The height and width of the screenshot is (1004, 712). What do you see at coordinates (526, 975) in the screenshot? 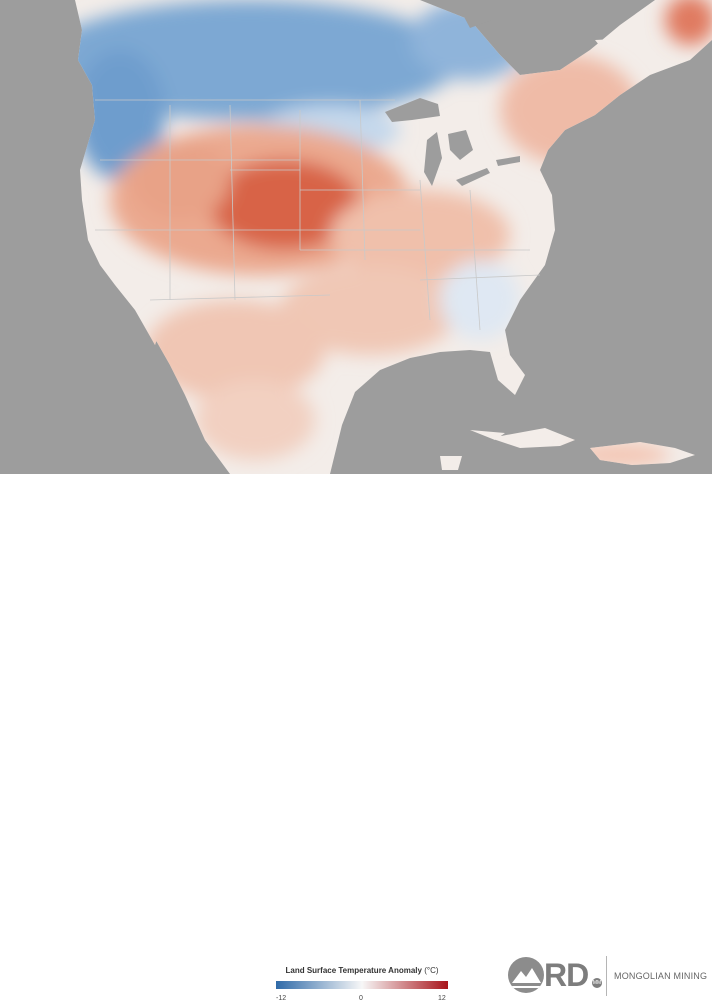
I see `mountain-logo-icon` at bounding box center [526, 975].